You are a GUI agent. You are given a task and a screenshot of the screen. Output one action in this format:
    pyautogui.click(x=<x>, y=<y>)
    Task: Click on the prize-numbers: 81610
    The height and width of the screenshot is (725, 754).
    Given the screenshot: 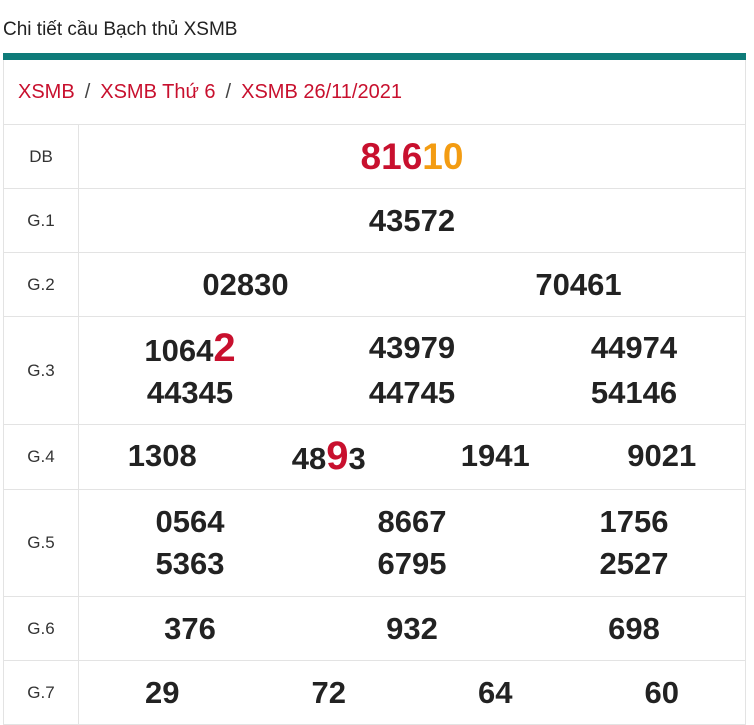 What is the action you would take?
    pyautogui.click(x=412, y=156)
    